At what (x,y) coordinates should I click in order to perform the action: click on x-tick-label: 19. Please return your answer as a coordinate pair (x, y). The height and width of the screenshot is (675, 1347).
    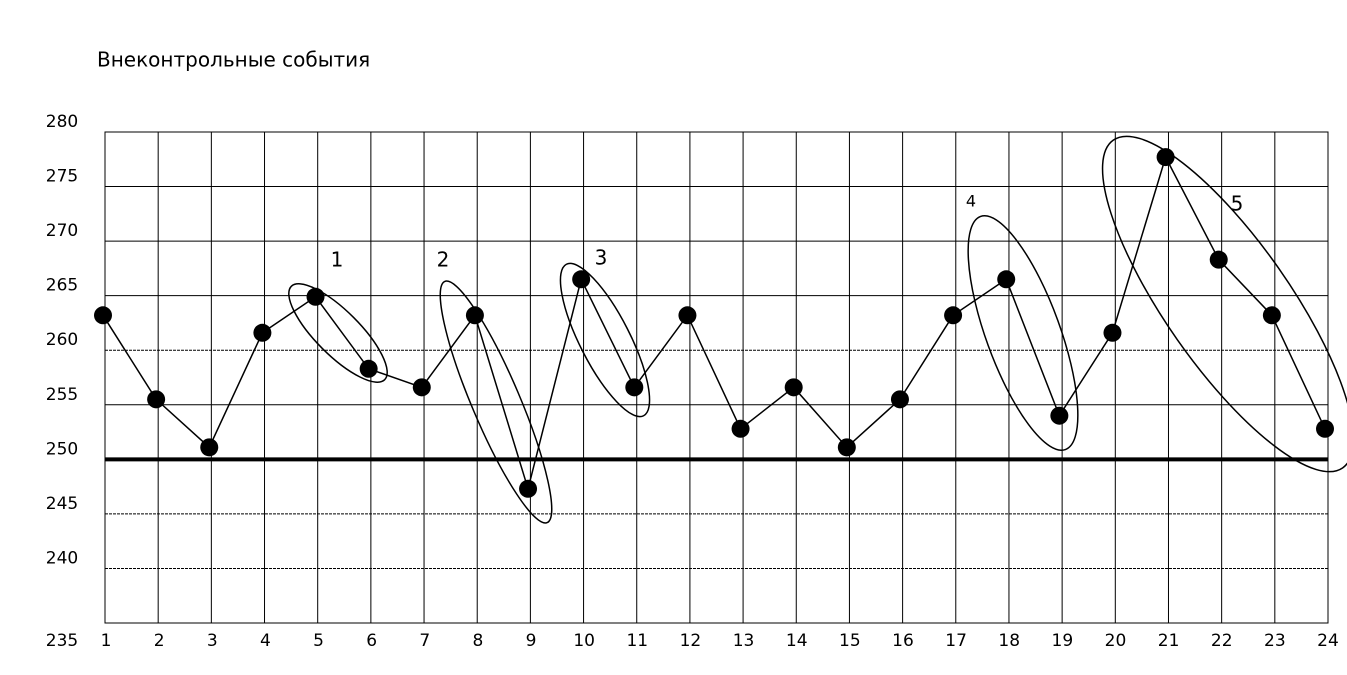
    Looking at the image, I should click on (1063, 641).